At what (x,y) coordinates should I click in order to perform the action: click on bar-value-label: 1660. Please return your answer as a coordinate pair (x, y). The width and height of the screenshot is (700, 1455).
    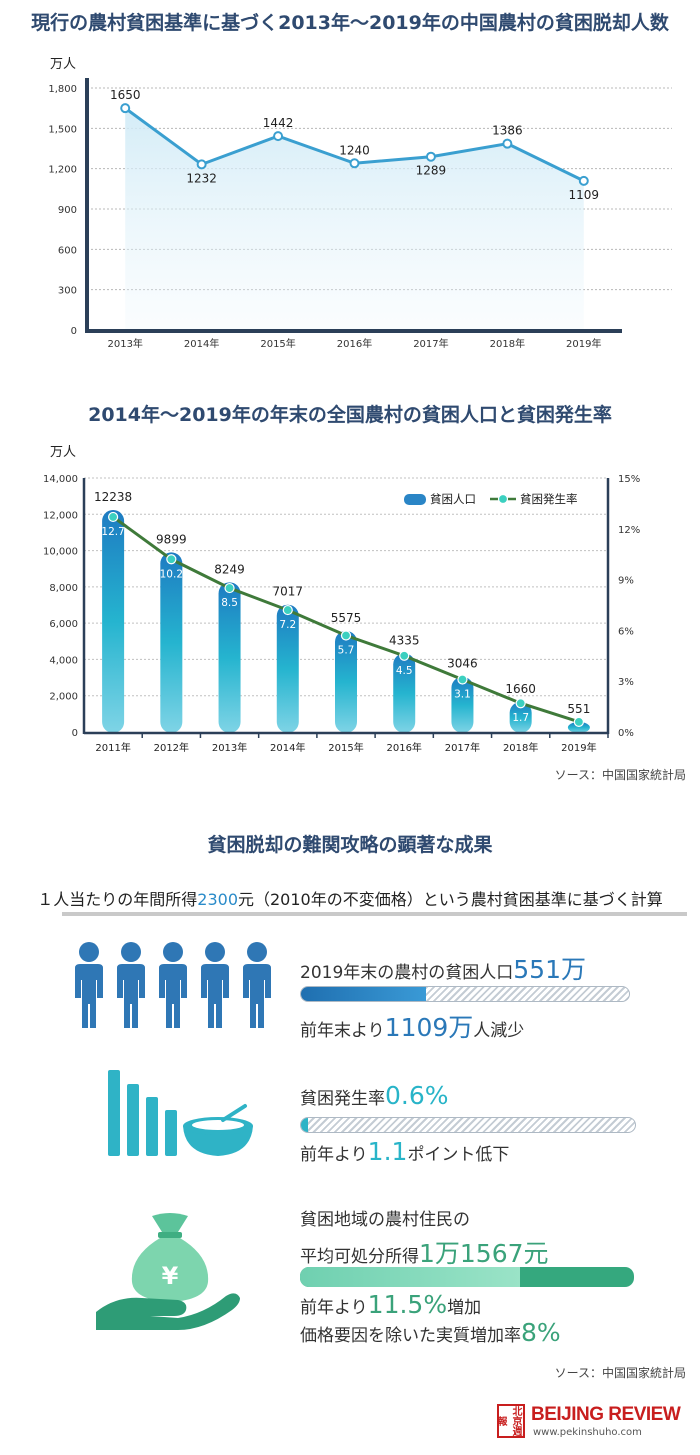
    Looking at the image, I should click on (520, 689).